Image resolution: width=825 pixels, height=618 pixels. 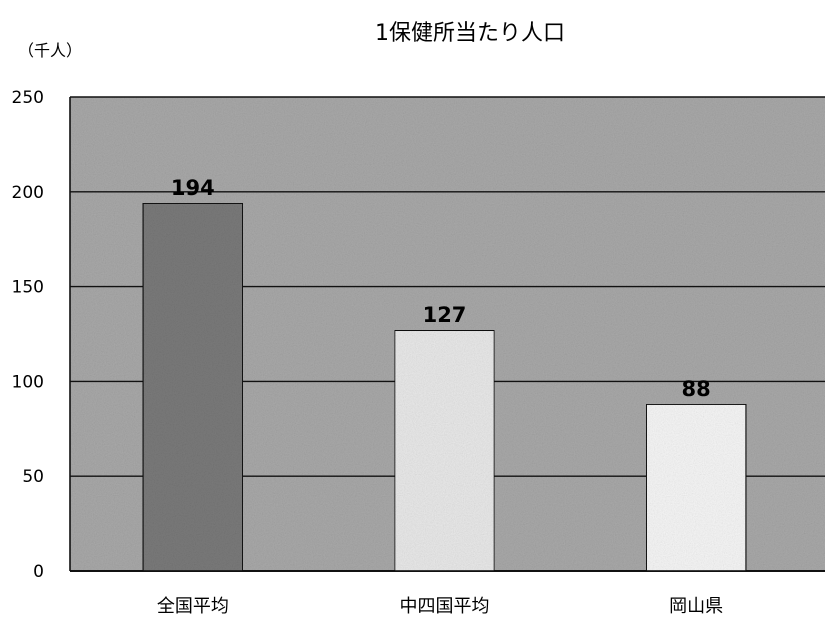 What do you see at coordinates (470, 33) in the screenshot?
I see `chart-title: 1保健所当たり人口` at bounding box center [470, 33].